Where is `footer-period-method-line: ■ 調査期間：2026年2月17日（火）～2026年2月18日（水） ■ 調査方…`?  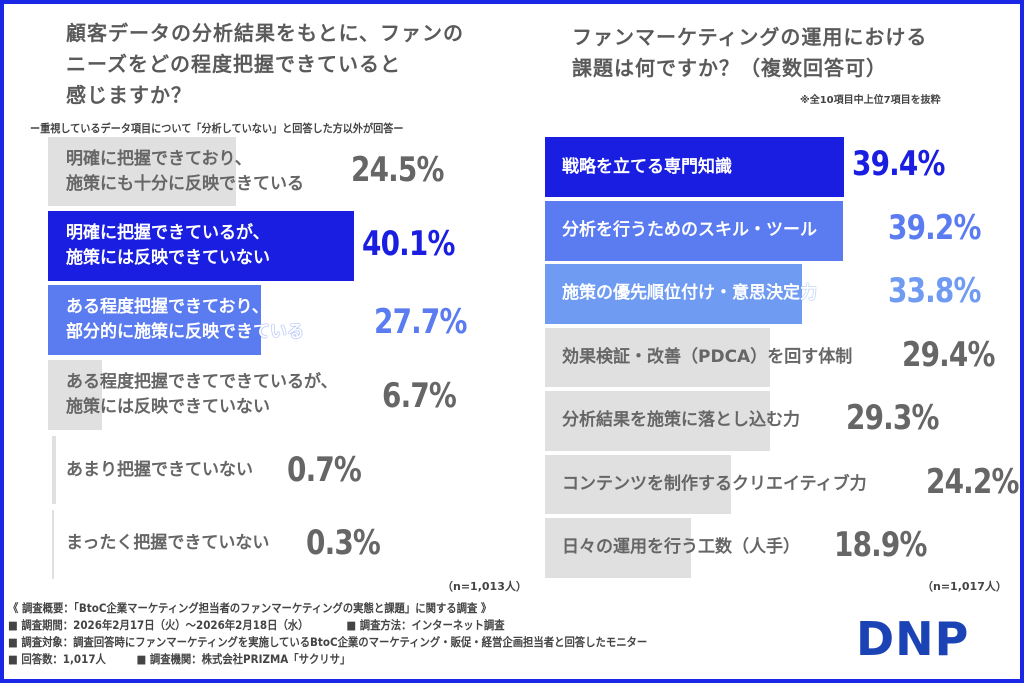
footer-period-method-line: ■ 調査期間：2026年2月17日（火）～2026年2月18日（水） ■ 調査方… is located at coordinates (327, 625).